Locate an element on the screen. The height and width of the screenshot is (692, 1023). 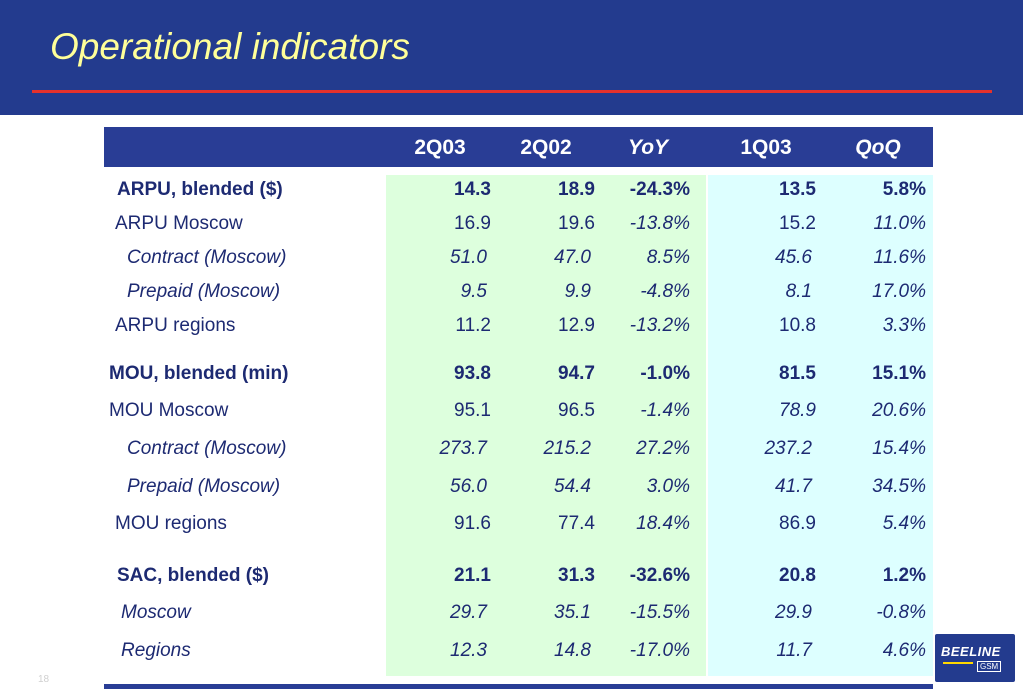
table-bottom-bar is located at coordinates (518, 686).